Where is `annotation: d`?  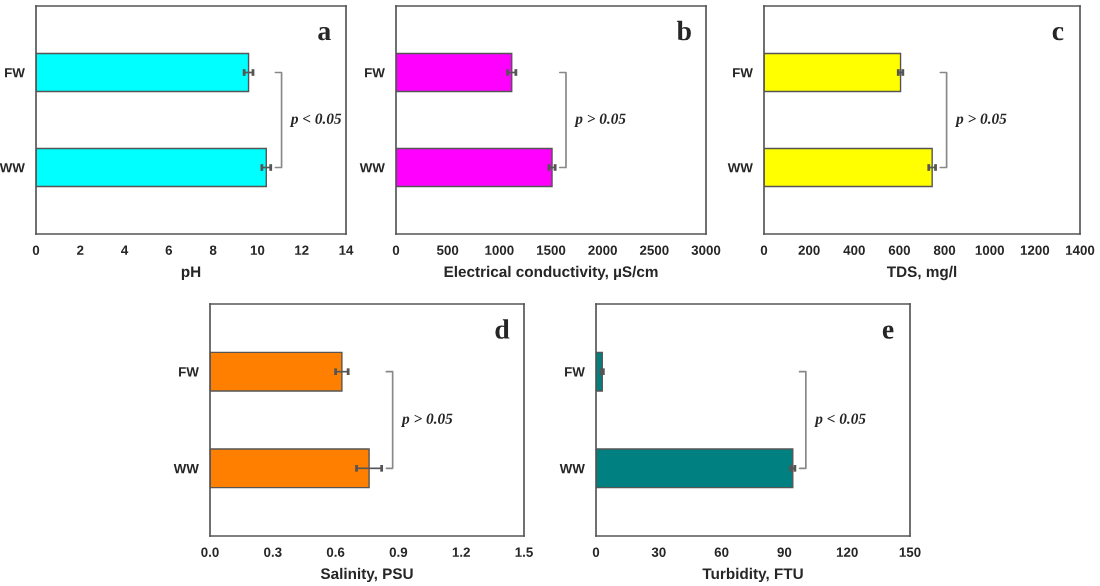
annotation: d is located at coordinates (502, 329).